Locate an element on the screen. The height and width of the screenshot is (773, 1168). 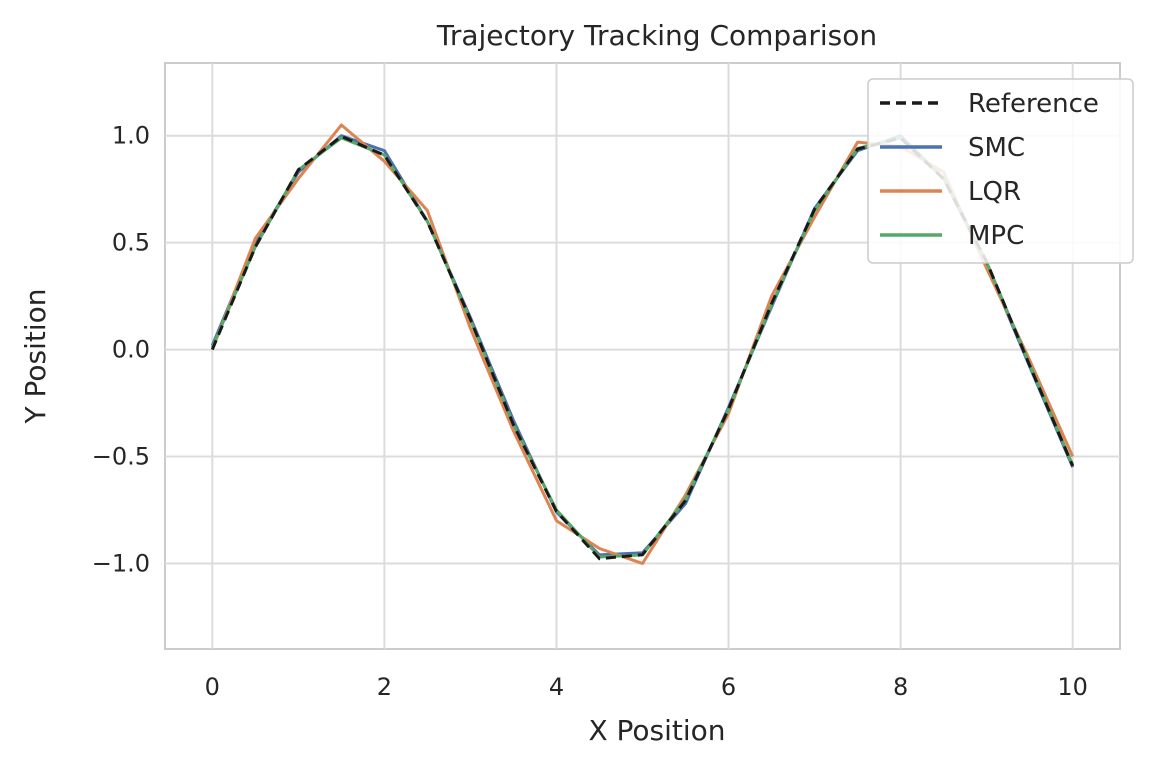
y-tick-label: 1.0 is located at coordinates (131, 136).